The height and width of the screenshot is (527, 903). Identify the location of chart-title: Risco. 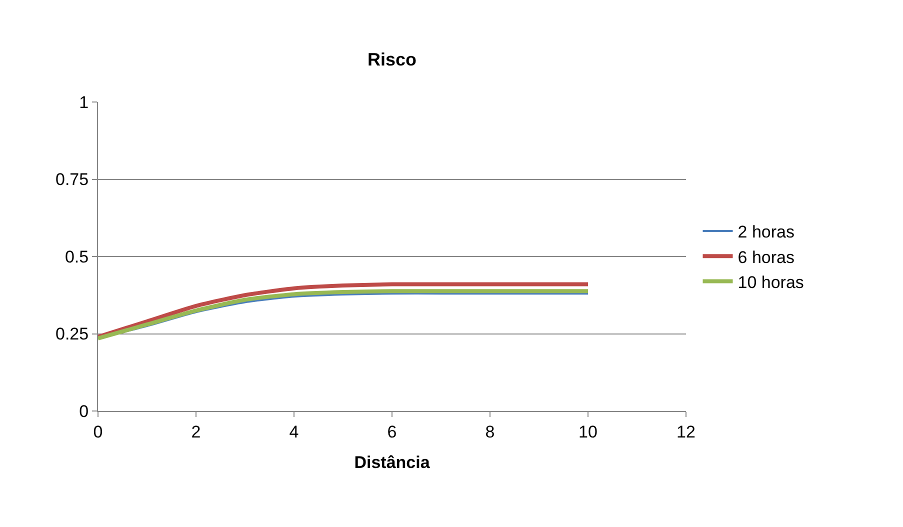
(392, 59).